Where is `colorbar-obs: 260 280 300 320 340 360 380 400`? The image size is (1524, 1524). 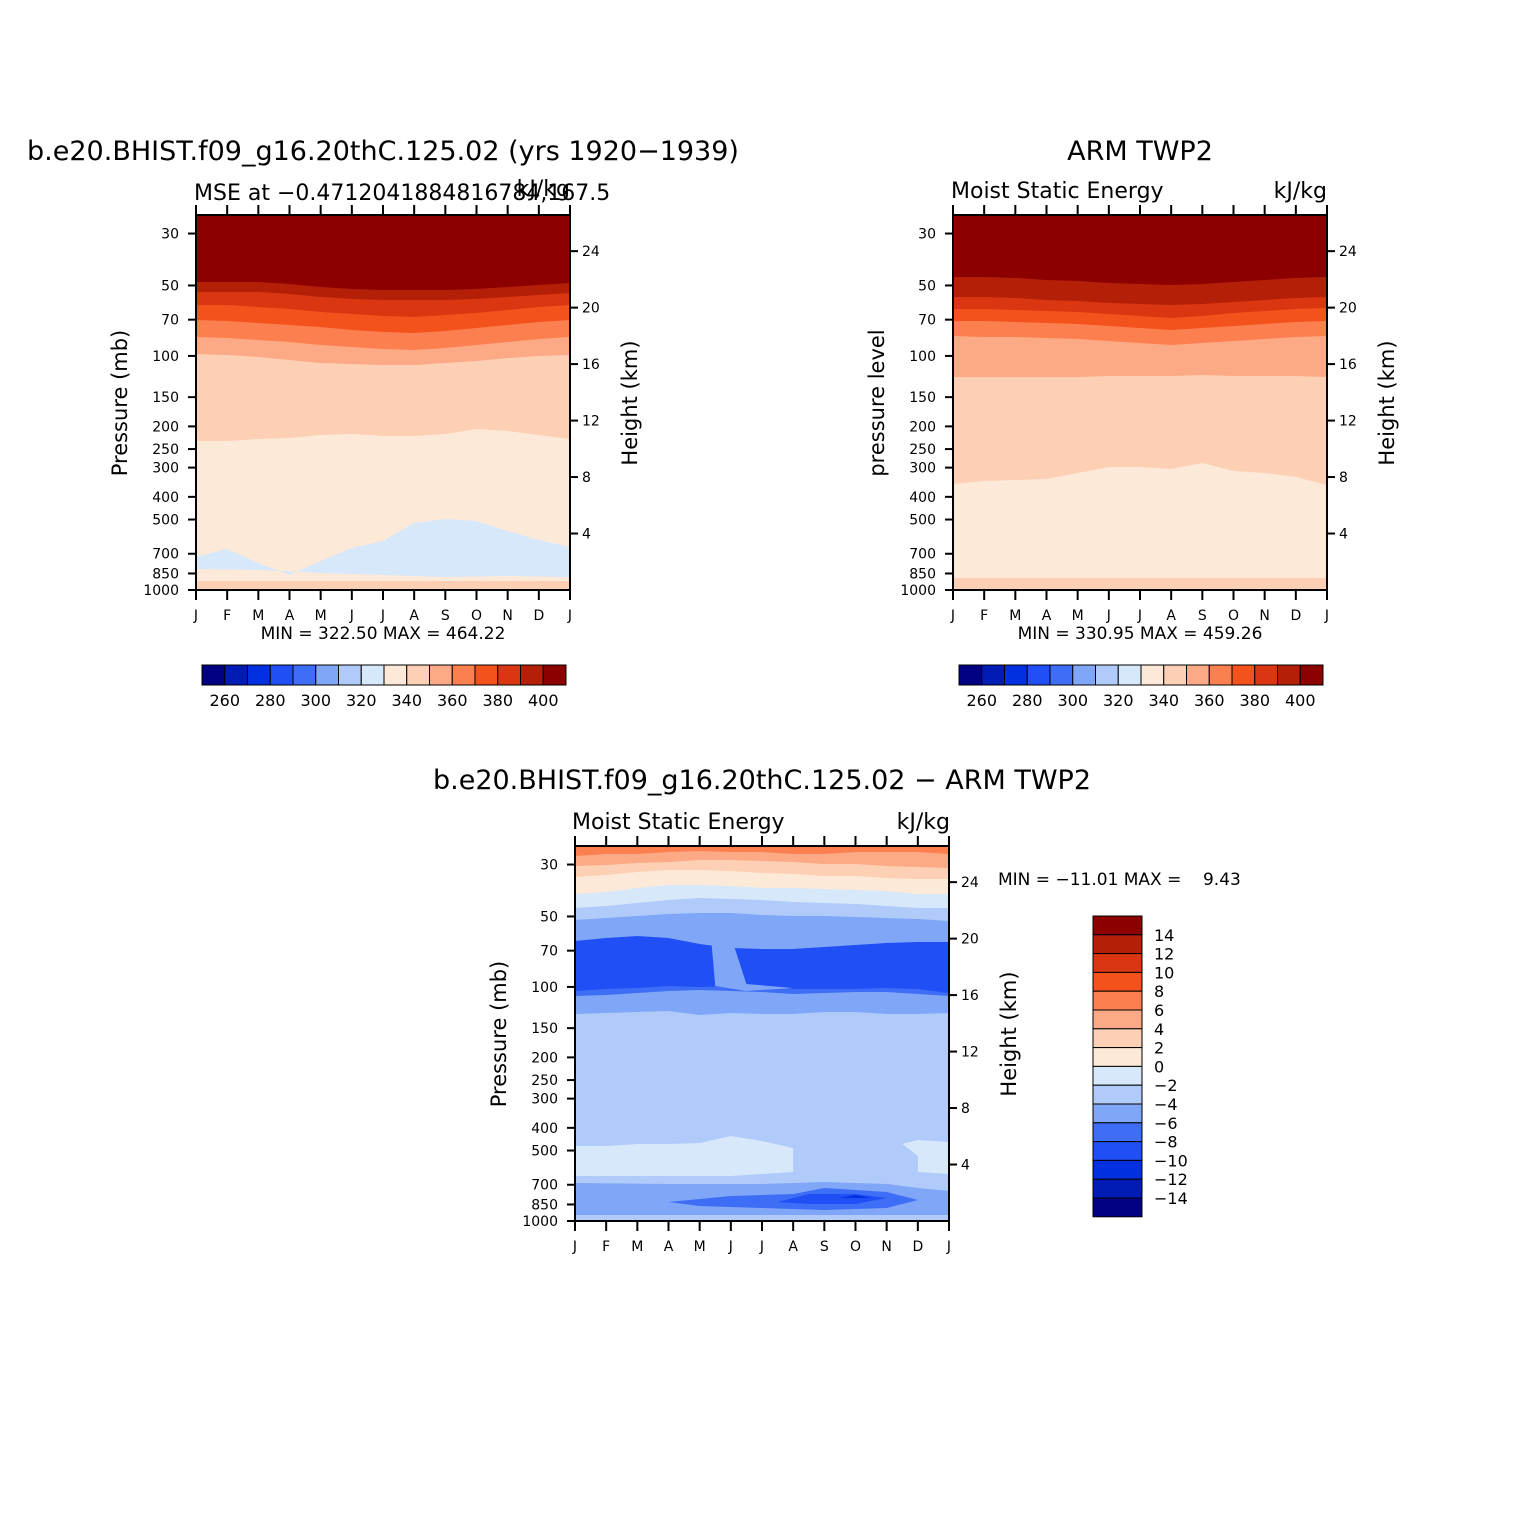 colorbar-obs: 260 280 300 320 340 360 380 400 is located at coordinates (1141, 687).